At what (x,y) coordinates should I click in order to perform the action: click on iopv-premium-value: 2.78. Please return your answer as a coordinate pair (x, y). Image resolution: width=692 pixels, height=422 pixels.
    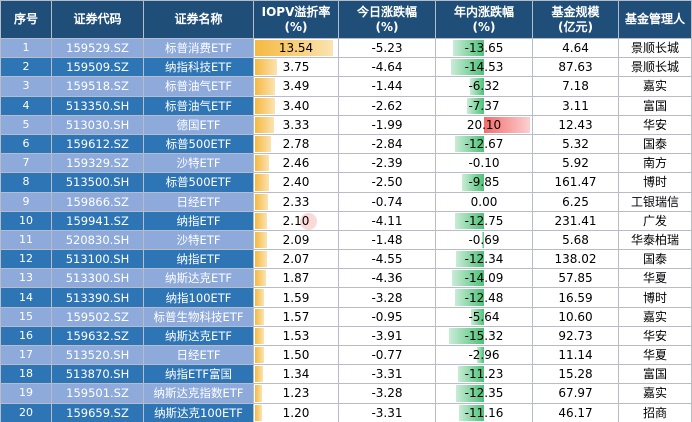
    Looking at the image, I should click on (296, 144).